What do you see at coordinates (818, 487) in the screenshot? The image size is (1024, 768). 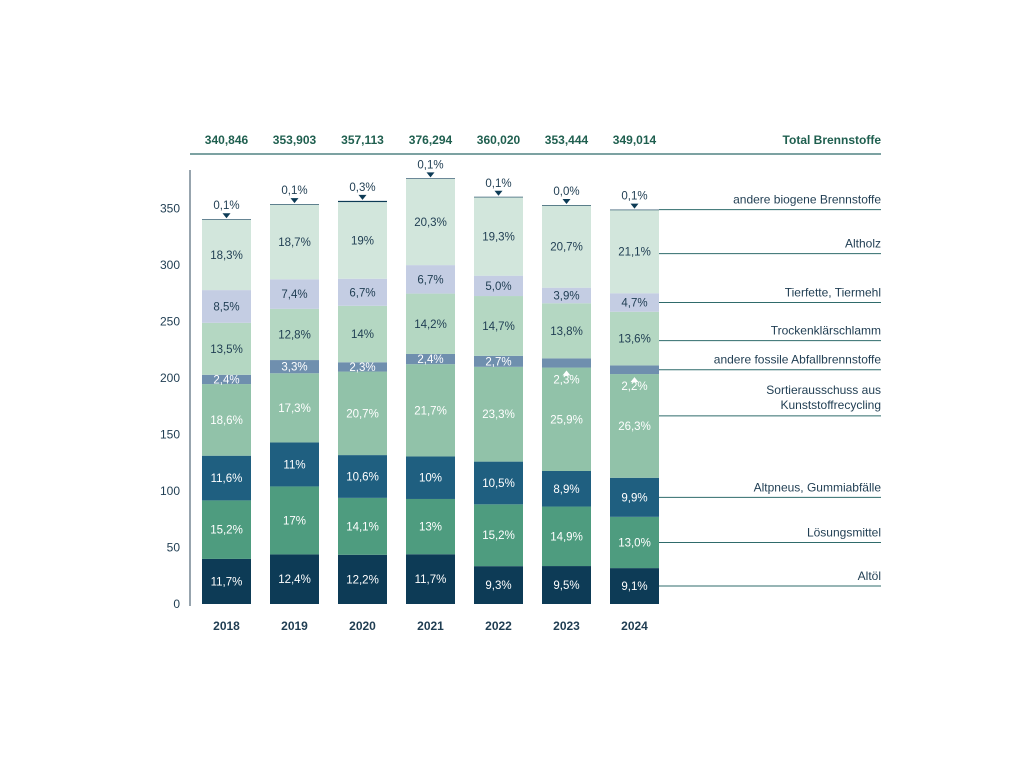 I see `legend-label: Altpneus, Gummiabfälle` at bounding box center [818, 487].